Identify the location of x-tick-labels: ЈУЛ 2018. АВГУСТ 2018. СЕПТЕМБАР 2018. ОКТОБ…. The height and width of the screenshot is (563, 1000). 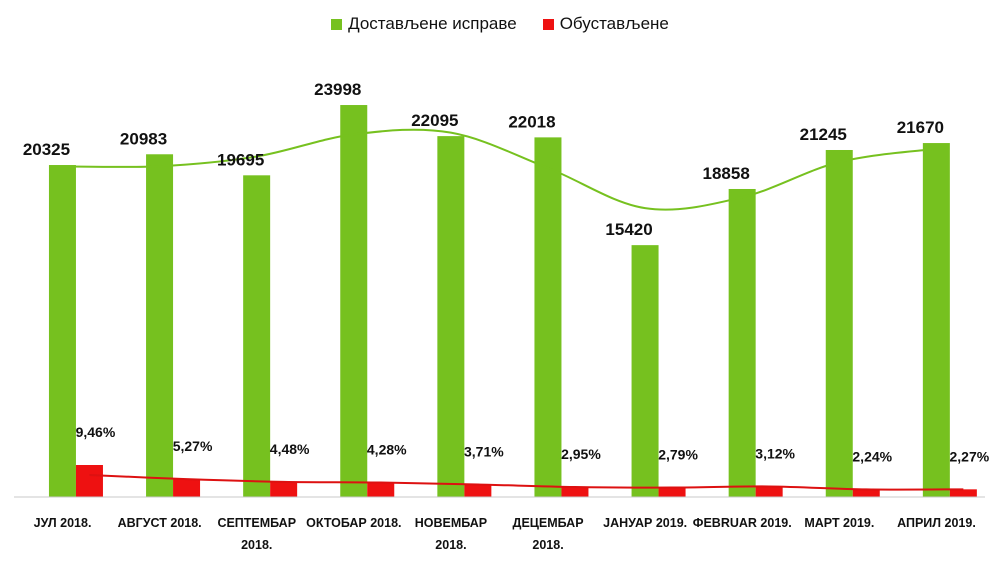
(505, 534).